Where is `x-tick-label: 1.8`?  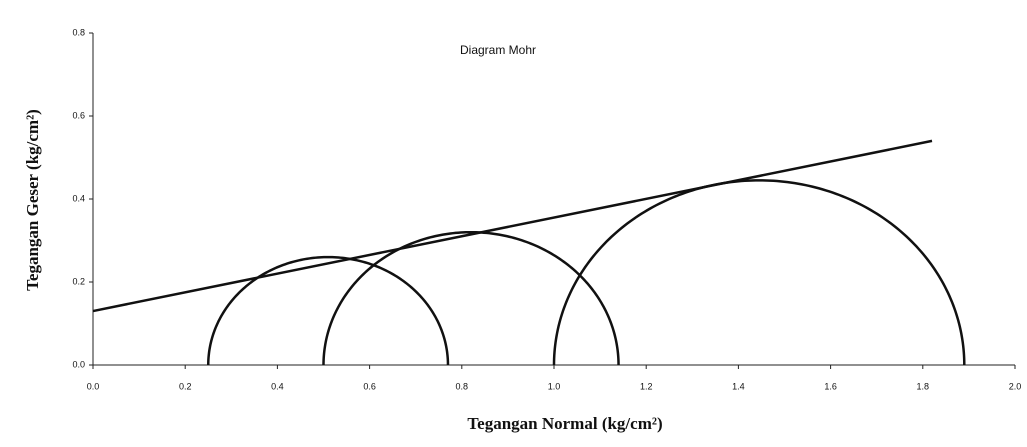
x-tick-label: 1.8 is located at coordinates (923, 386).